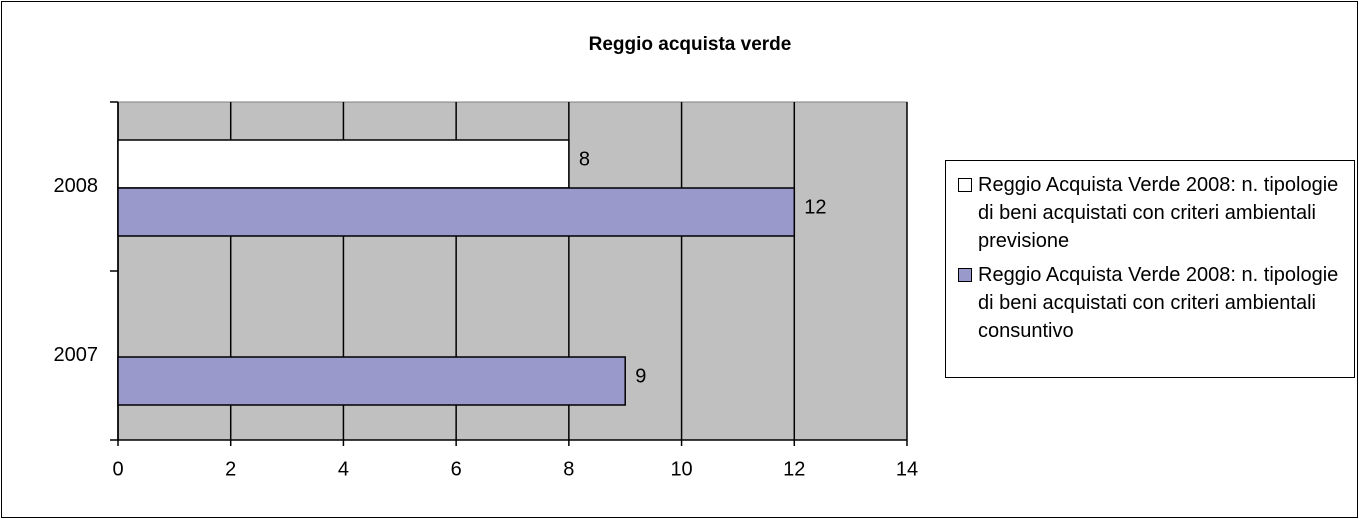  What do you see at coordinates (76, 186) in the screenshot?
I see `y-tick-label: 2008` at bounding box center [76, 186].